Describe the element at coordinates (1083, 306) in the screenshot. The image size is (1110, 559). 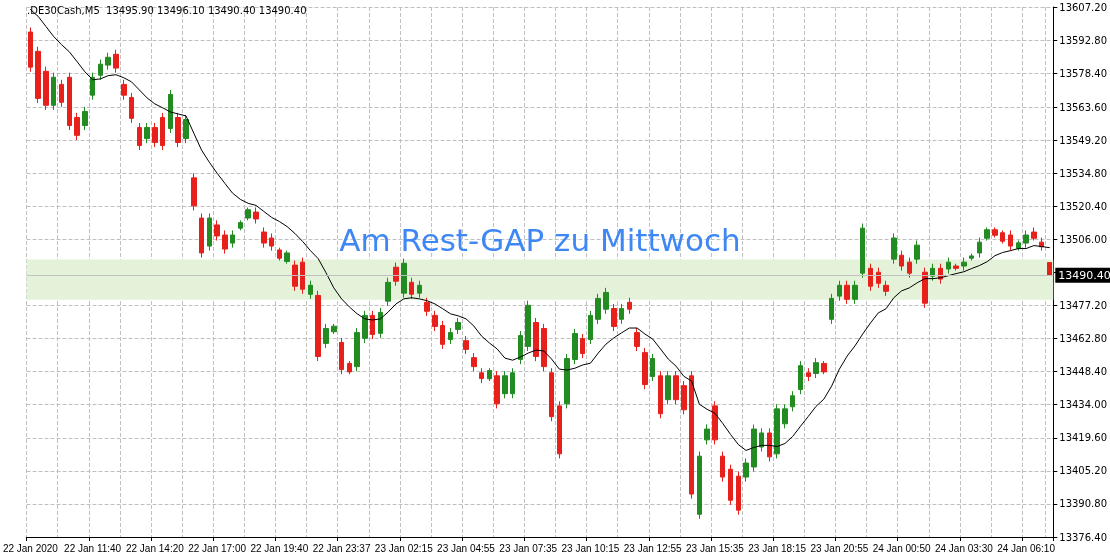
I see `y-tick-label: 13477.20` at that location.